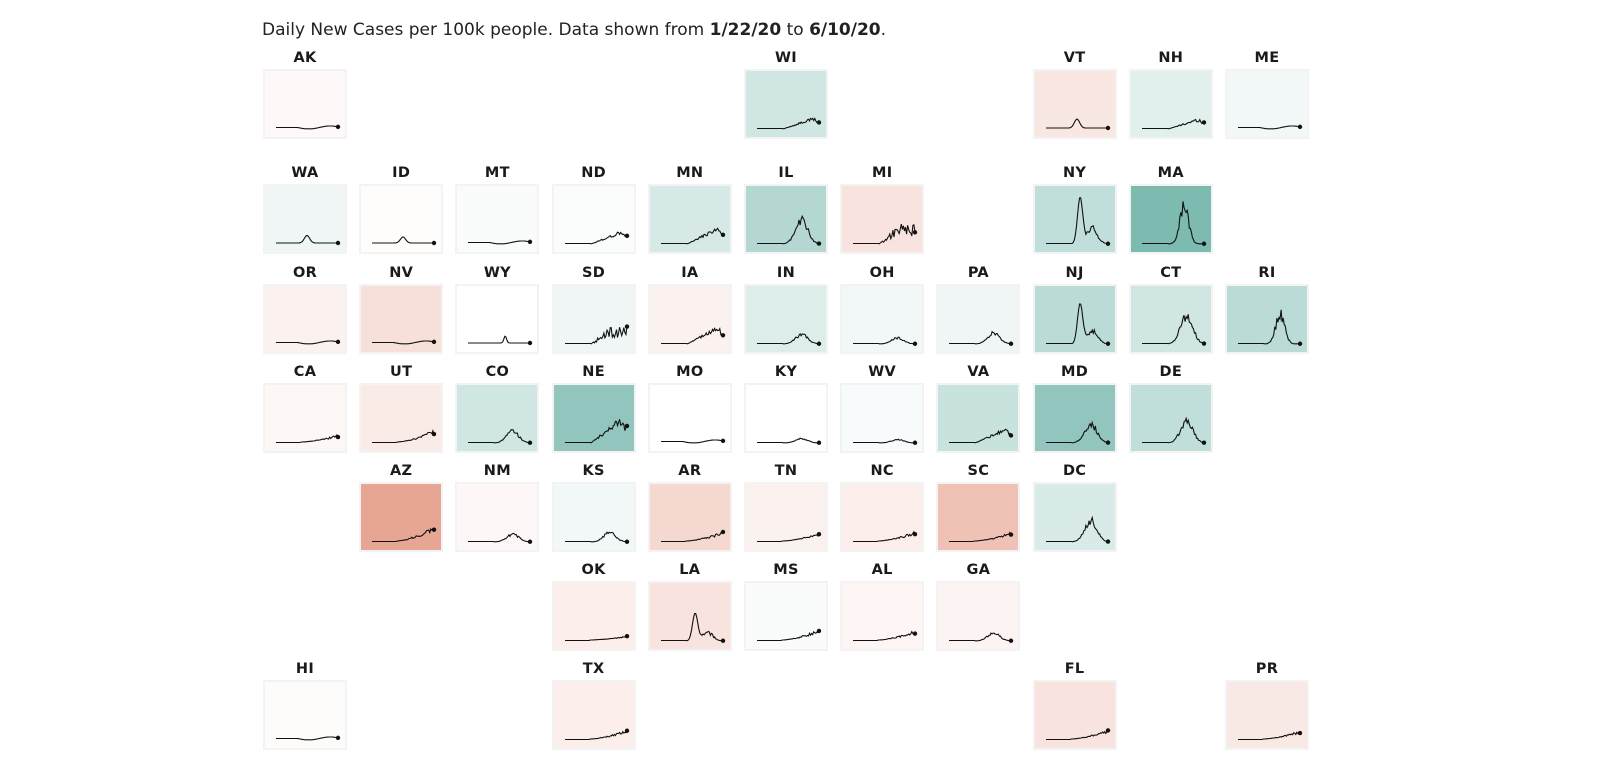 The height and width of the screenshot is (770, 1600). What do you see at coordinates (1074, 273) in the screenshot?
I see `state-label: NJ` at bounding box center [1074, 273].